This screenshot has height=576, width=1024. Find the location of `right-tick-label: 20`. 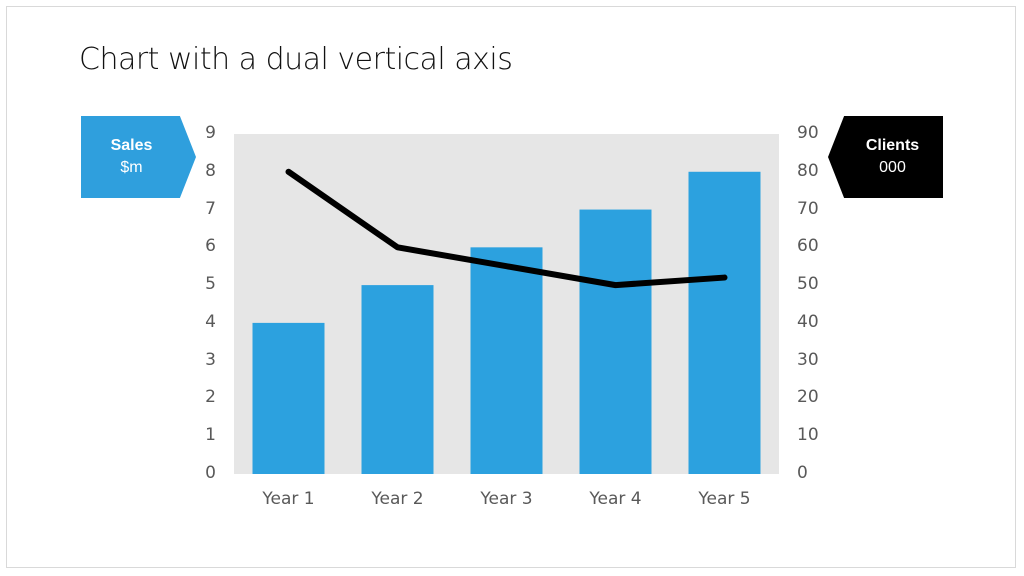

right-tick-label: 20 is located at coordinates (808, 397).